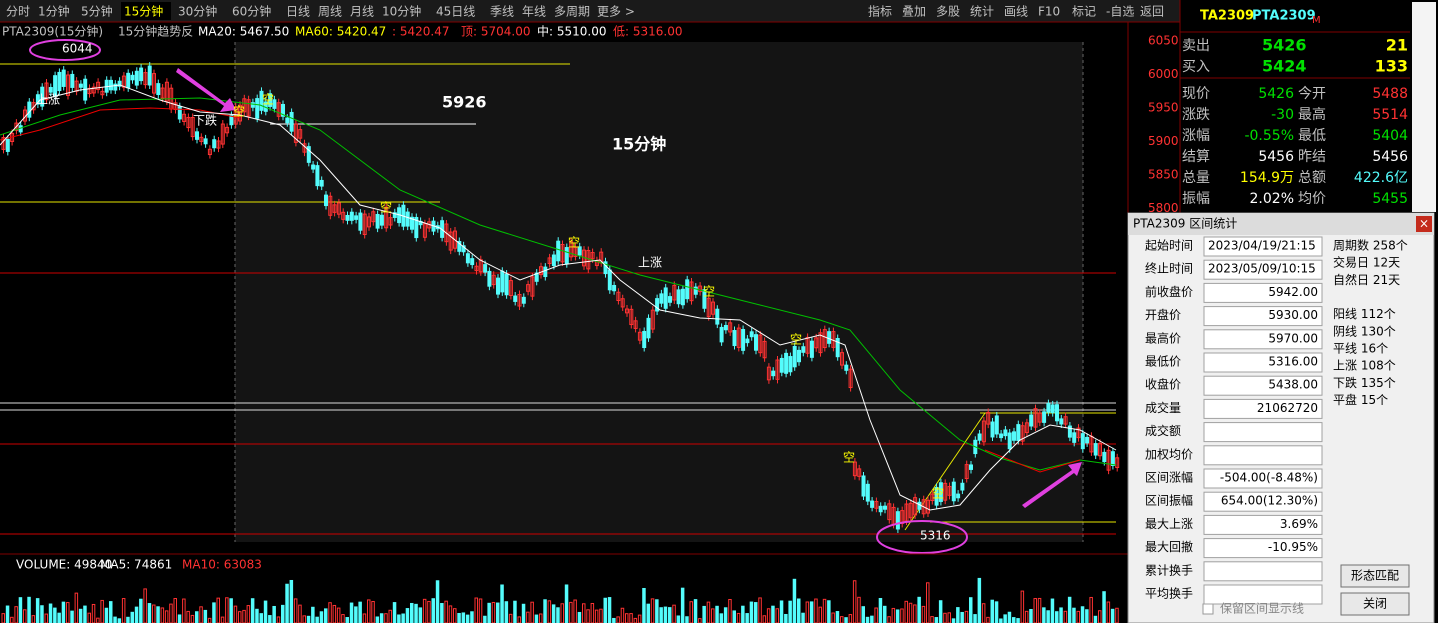 This screenshot has height=623, width=1438. I want to click on volume-bars, so click(560, 600).